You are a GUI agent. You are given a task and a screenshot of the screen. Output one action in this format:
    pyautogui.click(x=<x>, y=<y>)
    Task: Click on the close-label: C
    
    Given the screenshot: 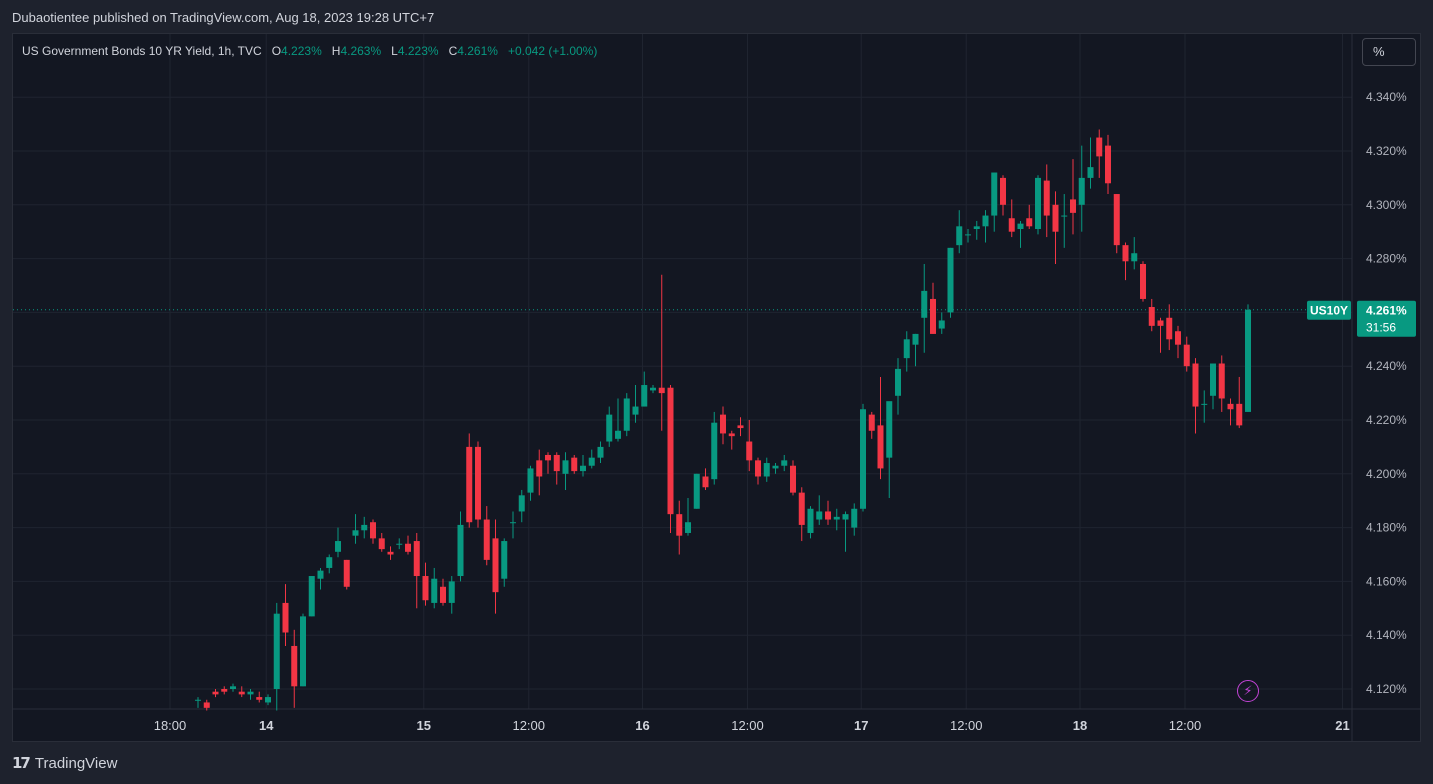 What is the action you would take?
    pyautogui.click(x=453, y=51)
    